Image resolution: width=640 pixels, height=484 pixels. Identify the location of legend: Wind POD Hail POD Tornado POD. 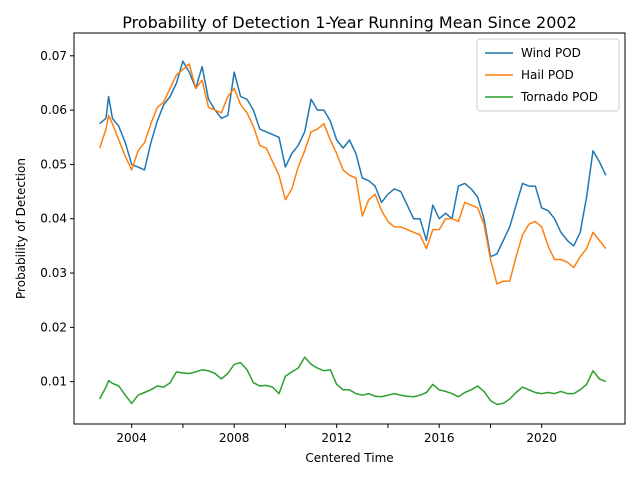
(548, 75).